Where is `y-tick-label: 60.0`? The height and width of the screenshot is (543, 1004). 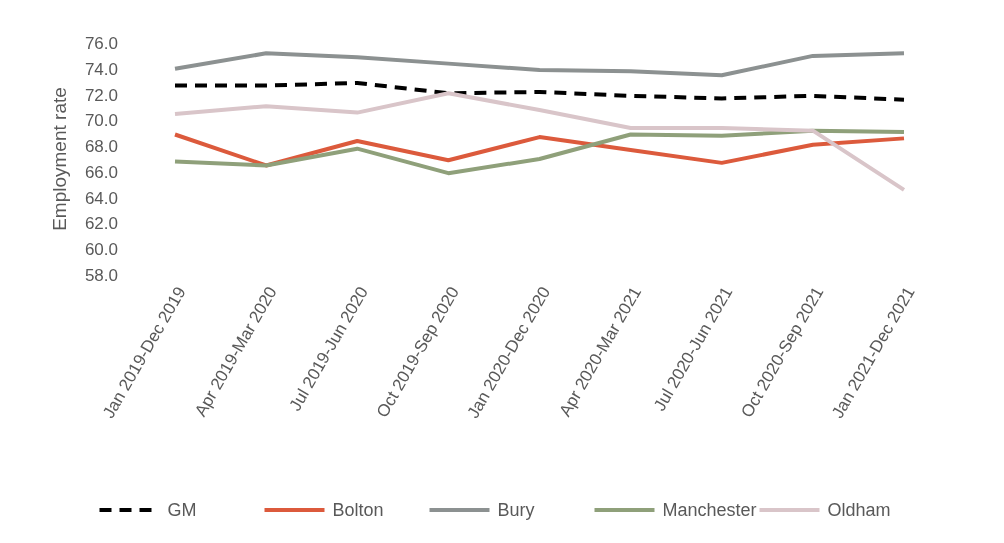 y-tick-label: 60.0 is located at coordinates (101, 250).